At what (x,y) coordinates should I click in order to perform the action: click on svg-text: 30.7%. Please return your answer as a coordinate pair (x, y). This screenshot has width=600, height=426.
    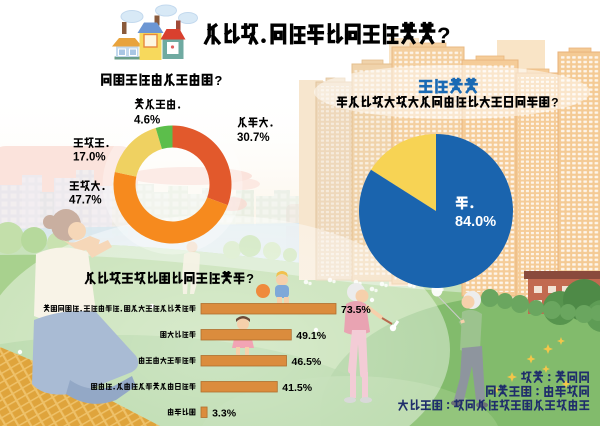
    Looking at the image, I should click on (253, 138).